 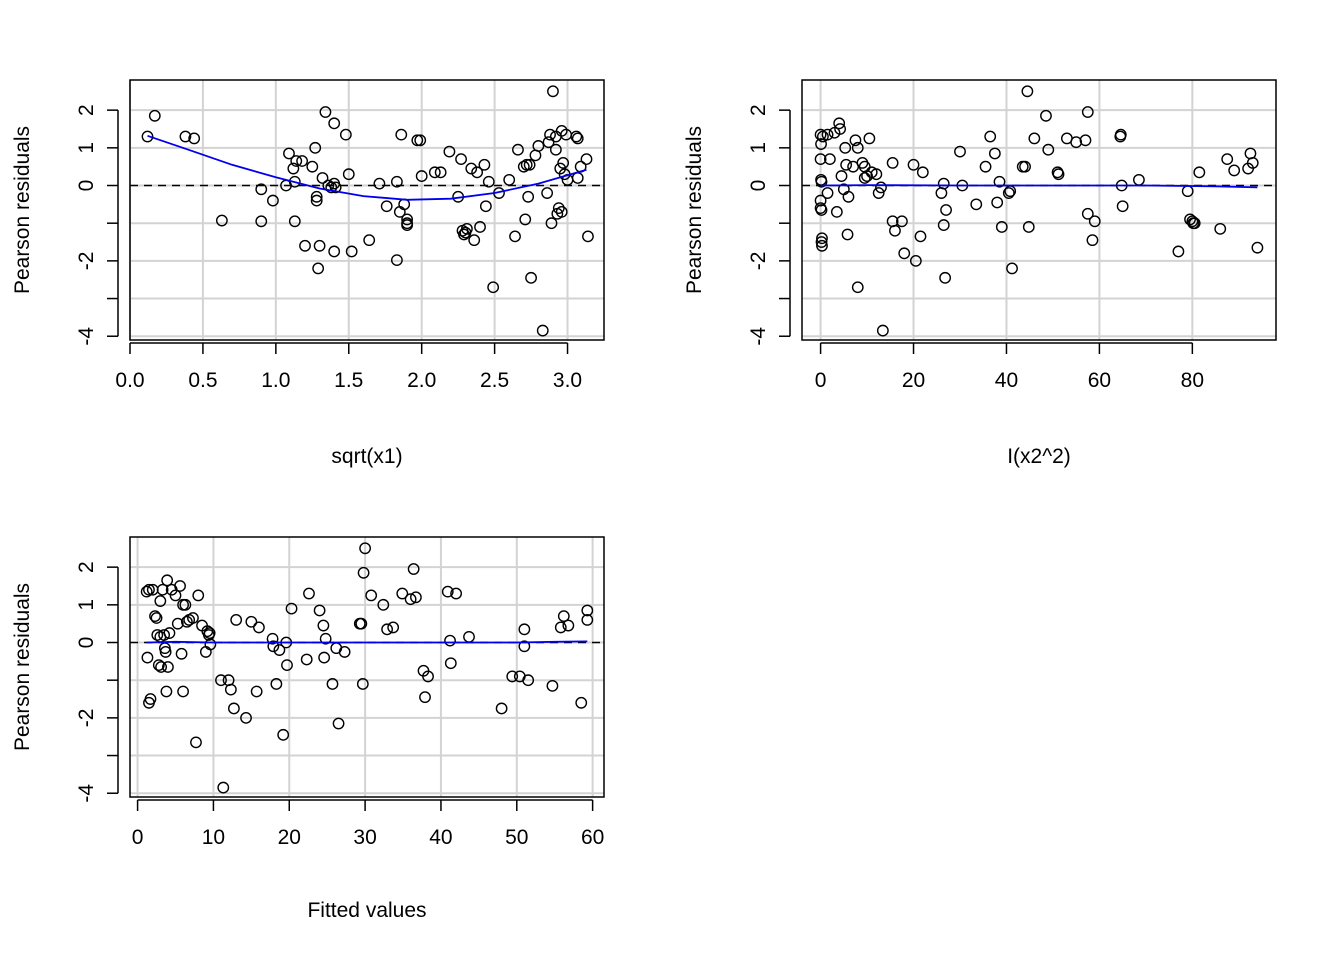 What do you see at coordinates (367, 167) in the screenshot?
I see `smooth-curve` at bounding box center [367, 167].